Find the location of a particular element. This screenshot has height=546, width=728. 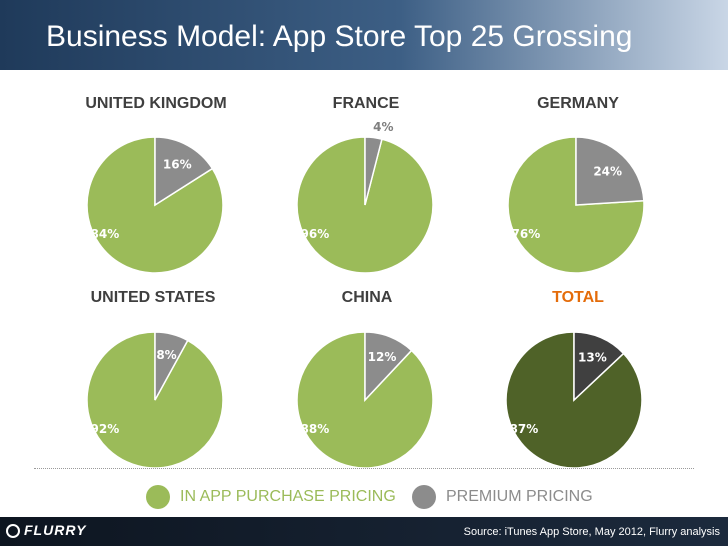

pie-title-germany: GERMANY is located at coordinates (578, 103).